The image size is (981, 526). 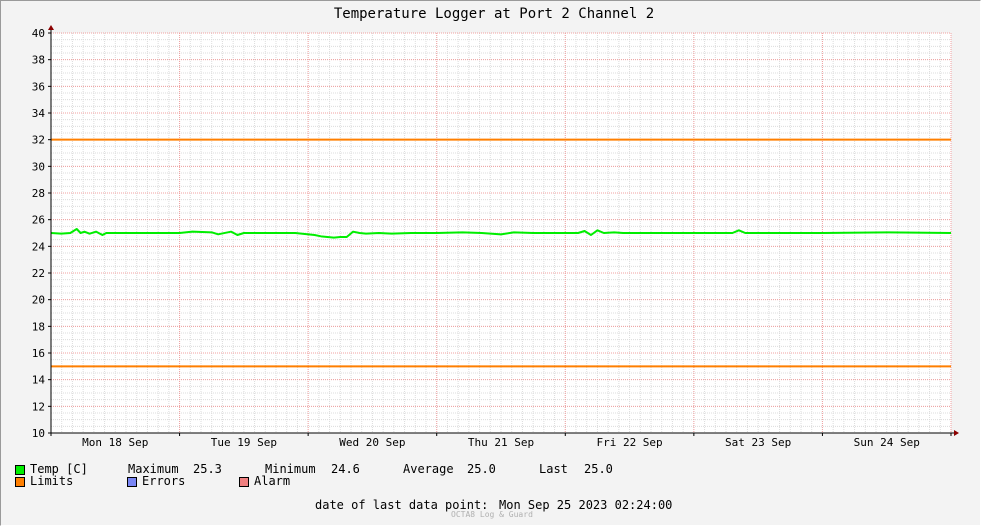 What do you see at coordinates (132, 482) in the screenshot?
I see `errors-swatch` at bounding box center [132, 482].